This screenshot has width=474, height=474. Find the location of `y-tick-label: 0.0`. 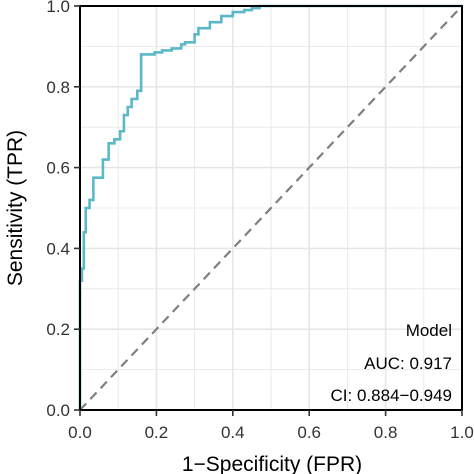

y-tick-label: 0.0 is located at coordinates (58, 410).